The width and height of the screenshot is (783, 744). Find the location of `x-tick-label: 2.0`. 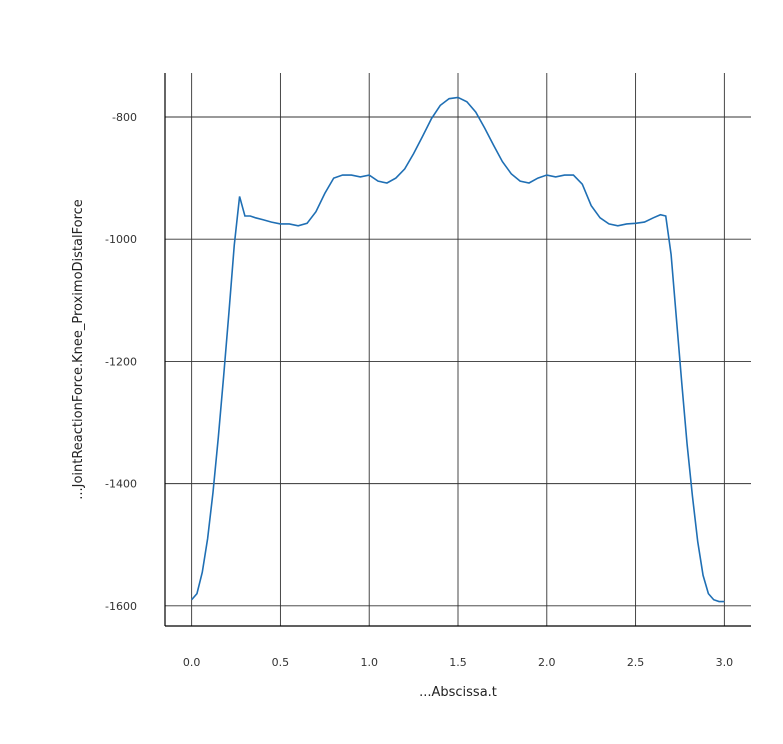

x-tick-label: 2.0 is located at coordinates (547, 662).